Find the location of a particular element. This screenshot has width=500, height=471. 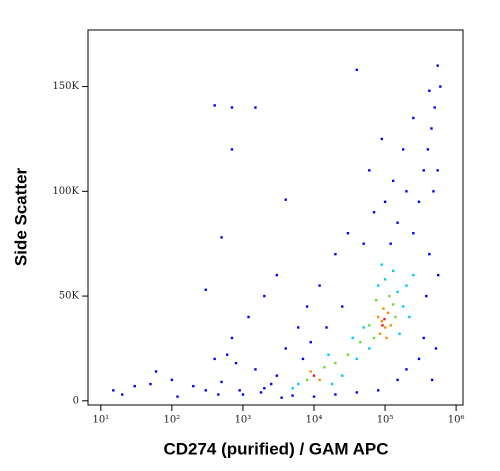

x-tick-label: 10⁵ is located at coordinates (385, 420).